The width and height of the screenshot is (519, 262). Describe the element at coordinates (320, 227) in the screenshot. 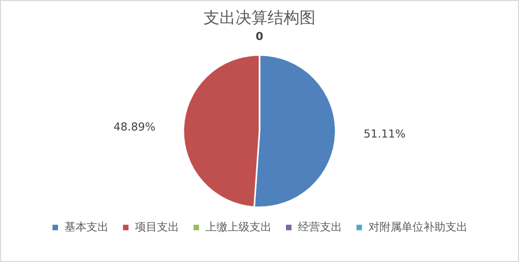

I see `legend-label: 经营支出` at that location.